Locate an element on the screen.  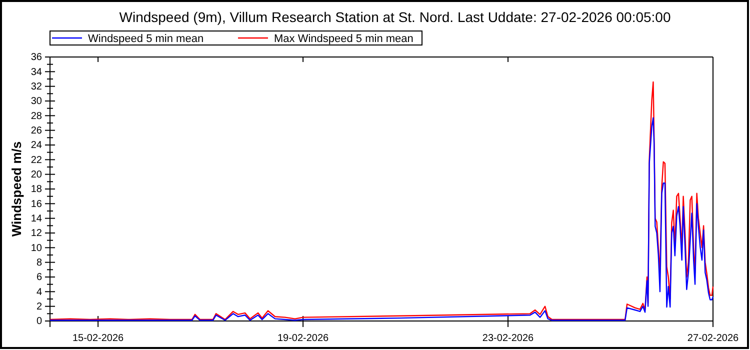
y-tick-label: 36 is located at coordinates (36, 58).